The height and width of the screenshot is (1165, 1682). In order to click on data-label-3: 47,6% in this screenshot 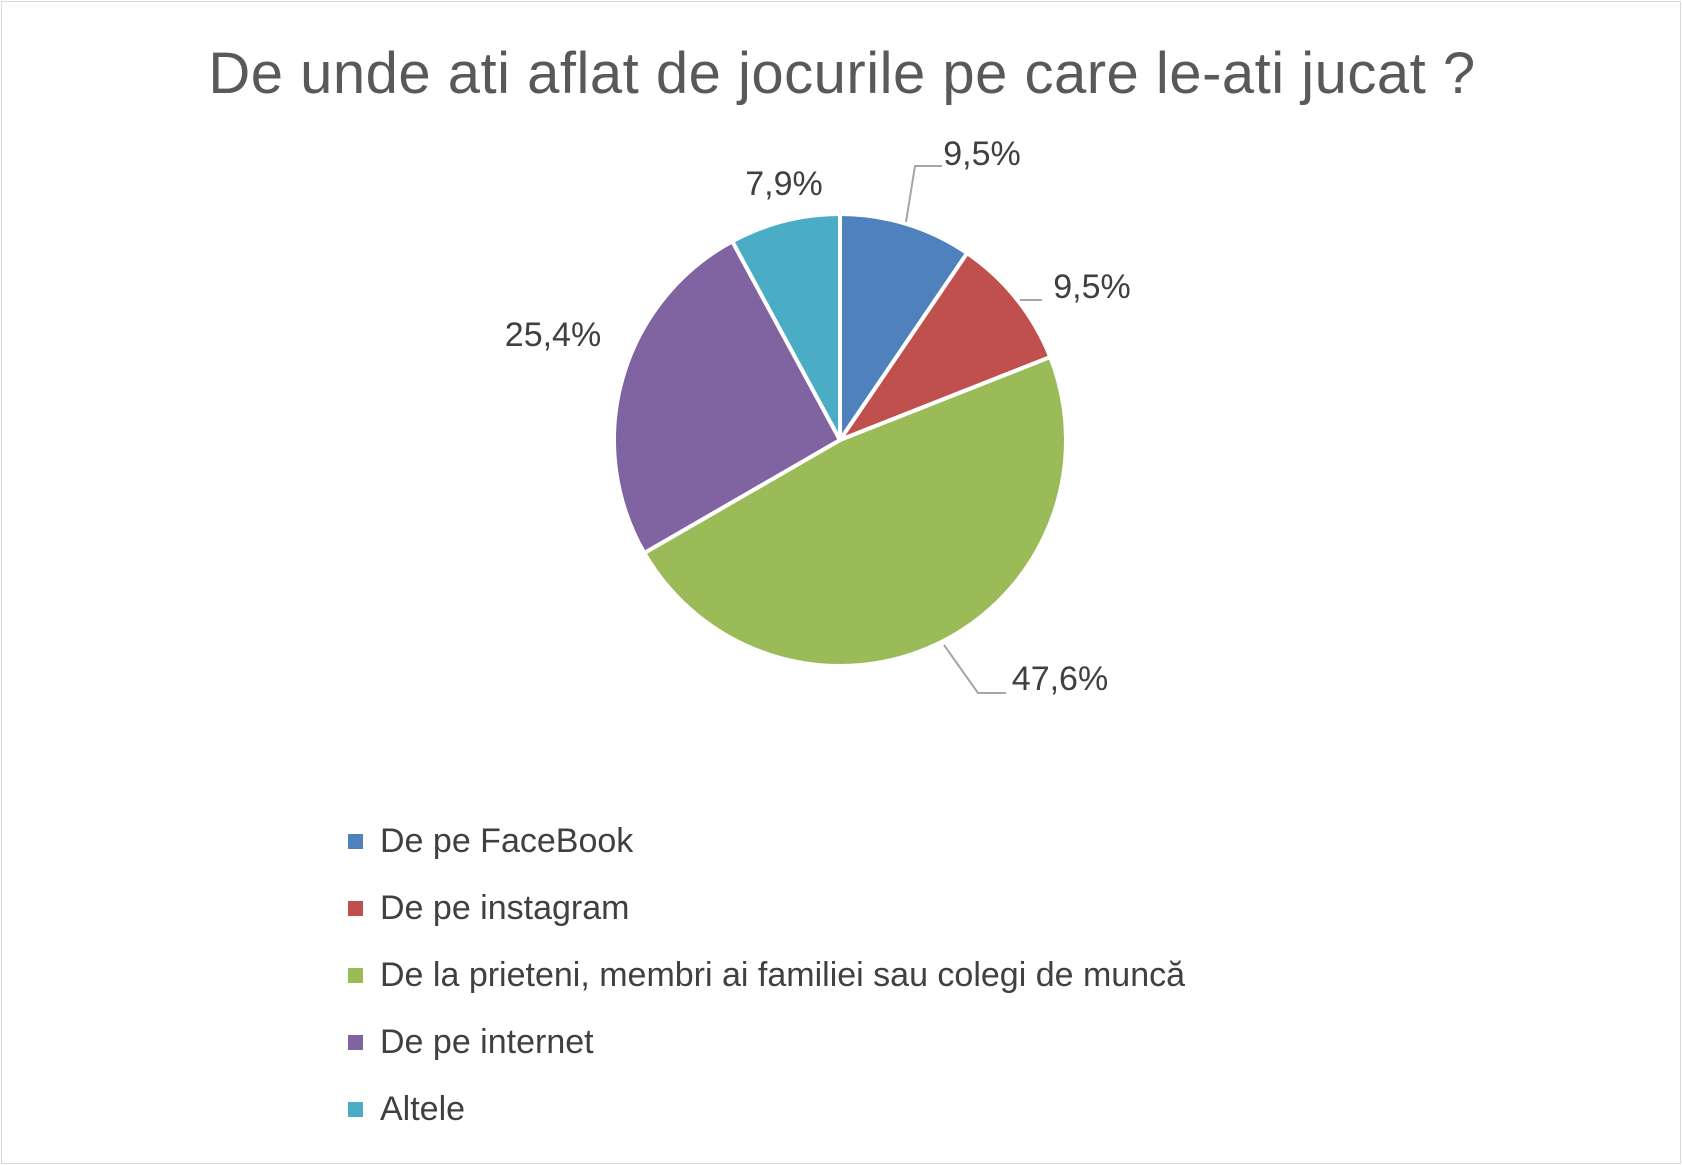, I will do `click(1060, 679)`.